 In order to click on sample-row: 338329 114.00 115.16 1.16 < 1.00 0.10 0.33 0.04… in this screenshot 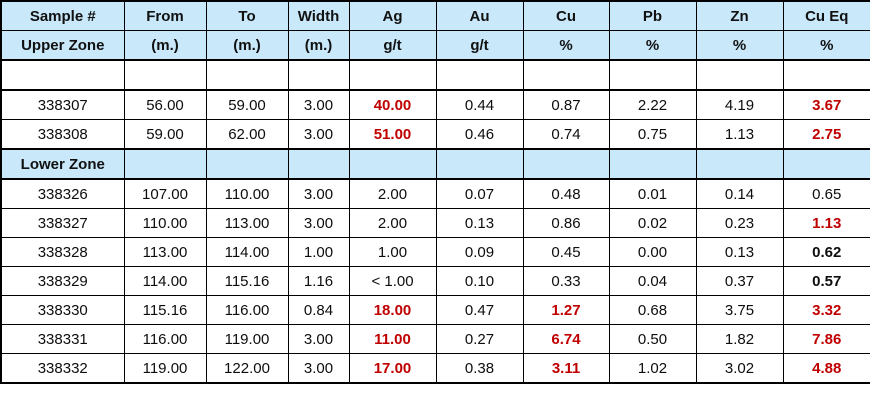, I will do `click(435, 281)`.